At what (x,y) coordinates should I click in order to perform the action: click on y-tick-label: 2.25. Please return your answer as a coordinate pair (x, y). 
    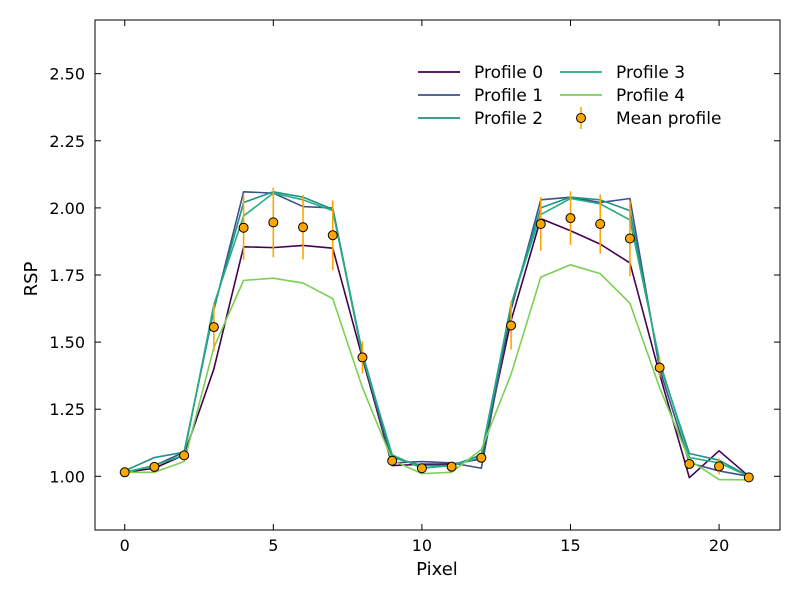
    Looking at the image, I should click on (67, 141).